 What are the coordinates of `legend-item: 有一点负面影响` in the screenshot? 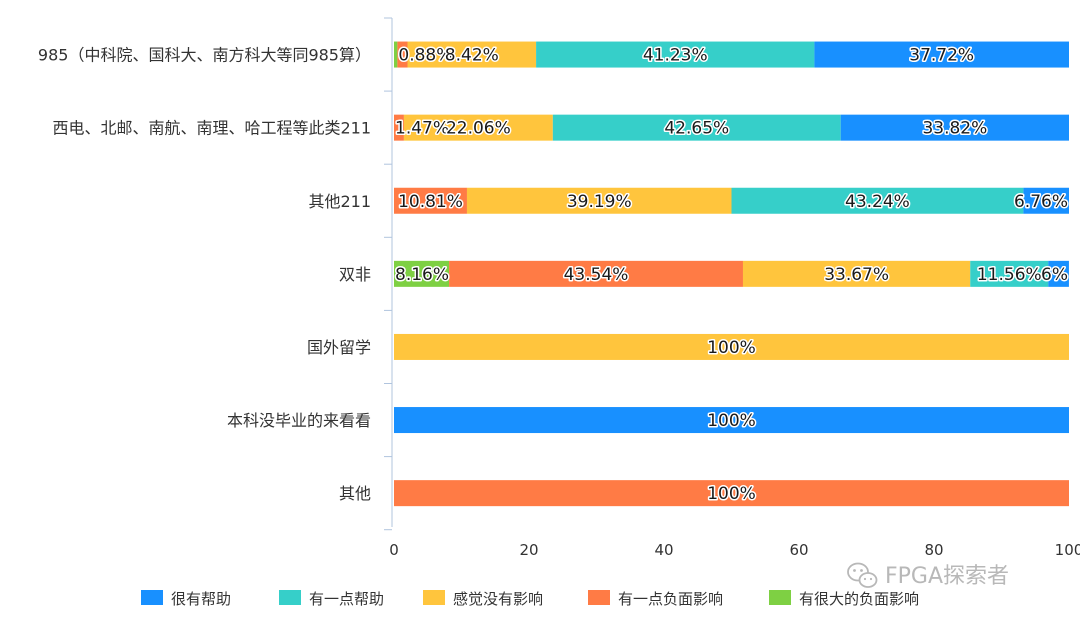 It's located at (655, 599).